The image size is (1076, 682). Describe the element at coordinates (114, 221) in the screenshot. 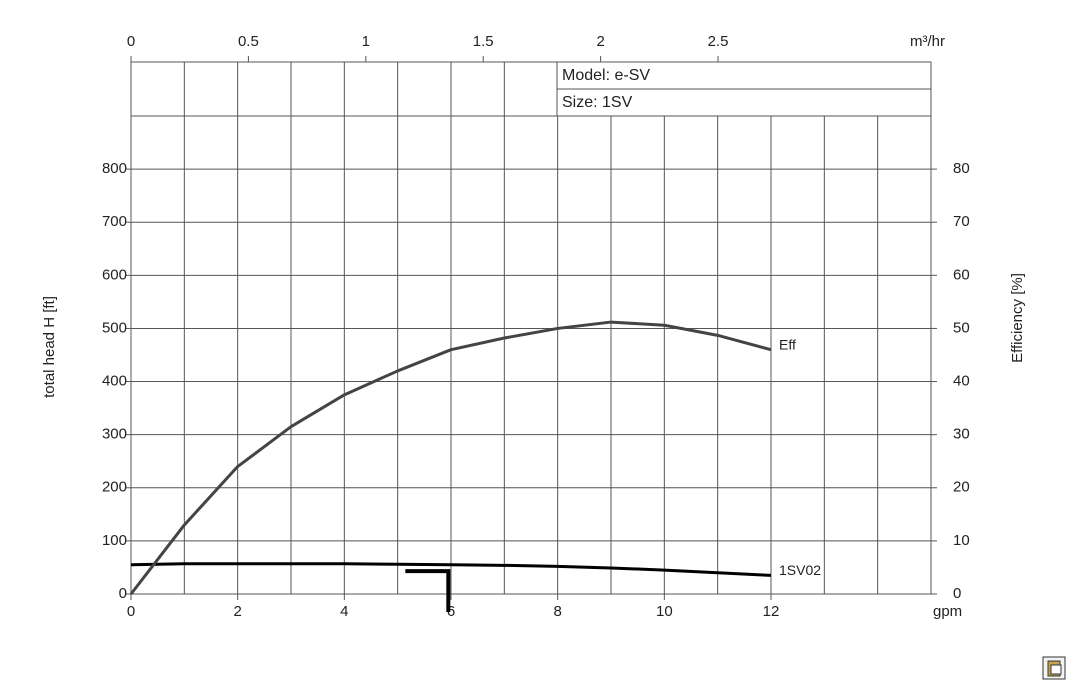

I see `y-tick-label: 700` at that location.